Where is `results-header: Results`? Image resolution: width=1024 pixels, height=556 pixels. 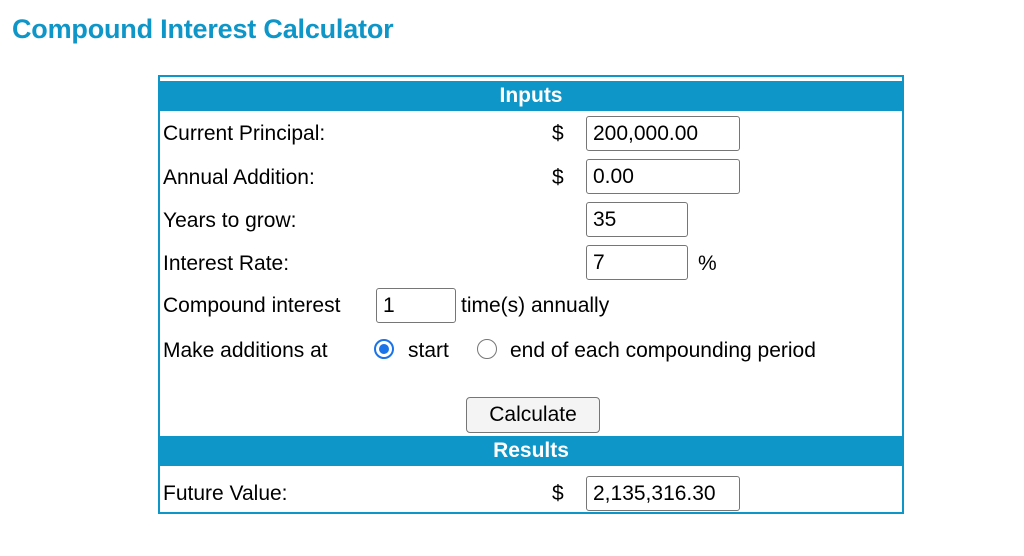 results-header: Results is located at coordinates (531, 451).